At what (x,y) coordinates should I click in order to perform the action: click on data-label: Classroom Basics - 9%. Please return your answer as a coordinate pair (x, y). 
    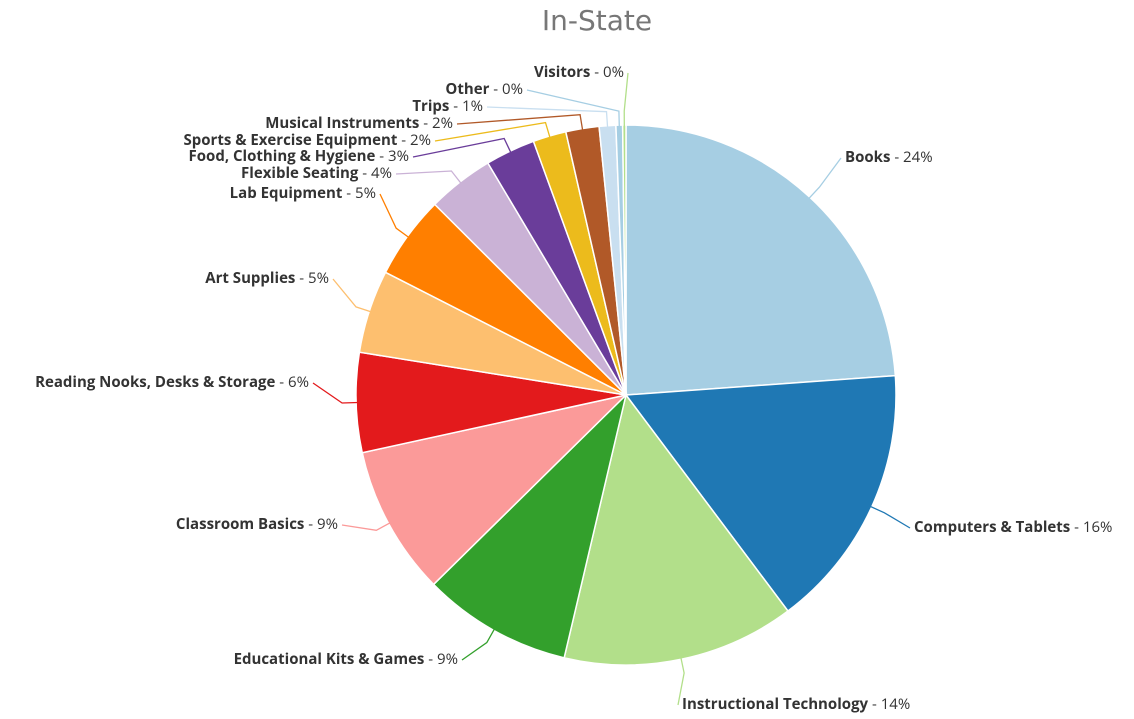
    Looking at the image, I should click on (257, 524).